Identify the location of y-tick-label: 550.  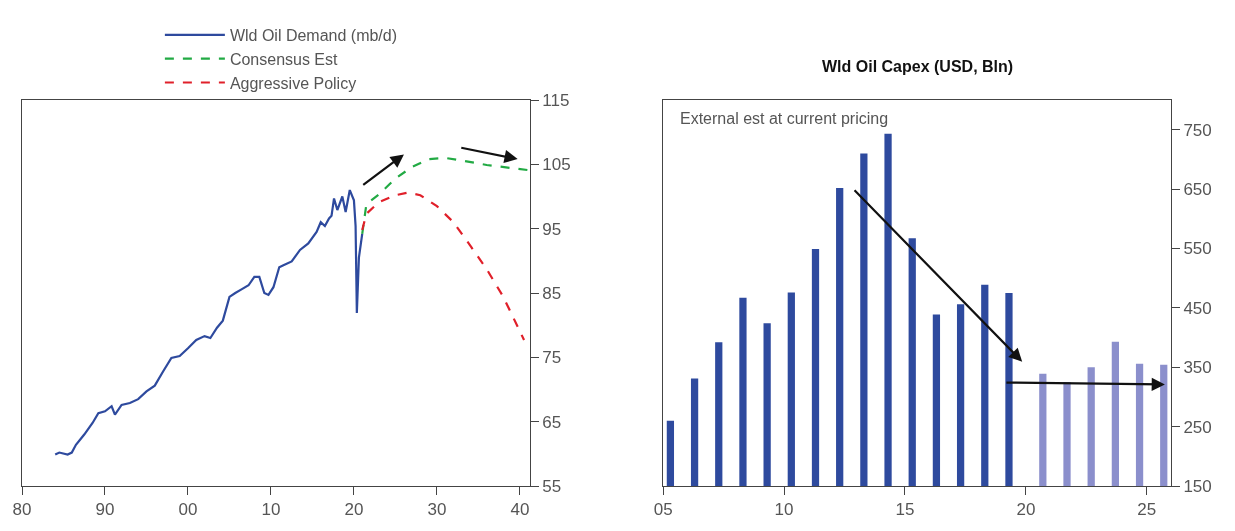
(1197, 249).